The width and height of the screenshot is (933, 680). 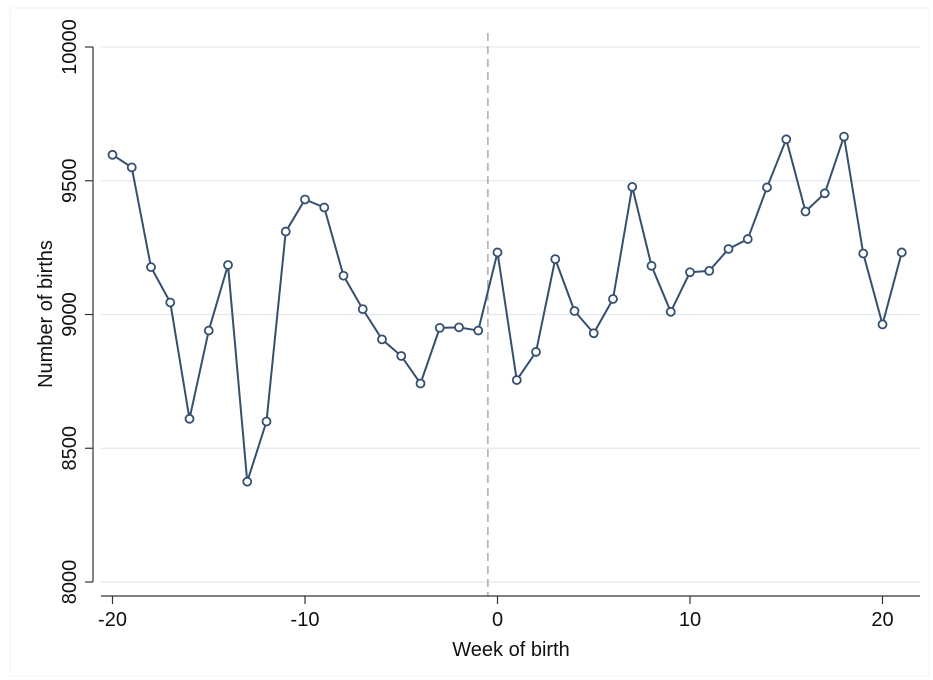 I want to click on y-tick-label: 9000, so click(x=70, y=314).